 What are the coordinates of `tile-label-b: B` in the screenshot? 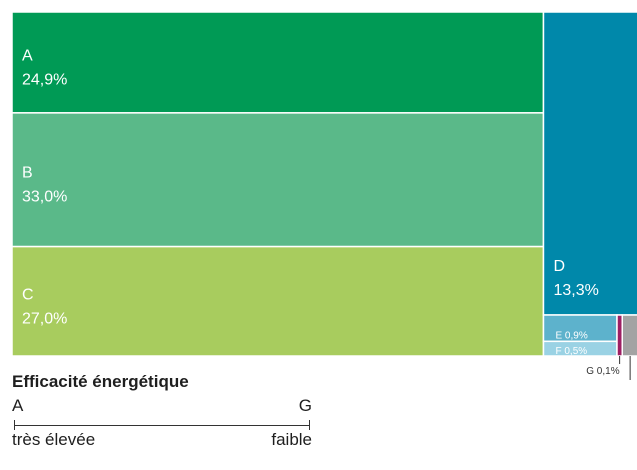 It's located at (27, 173).